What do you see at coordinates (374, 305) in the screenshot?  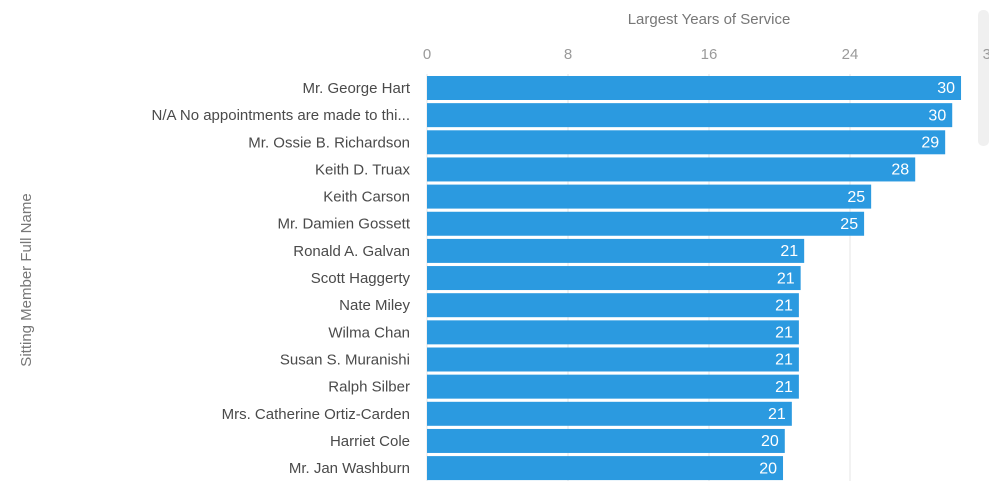 I see `y-tick-label: Nate Miley` at bounding box center [374, 305].